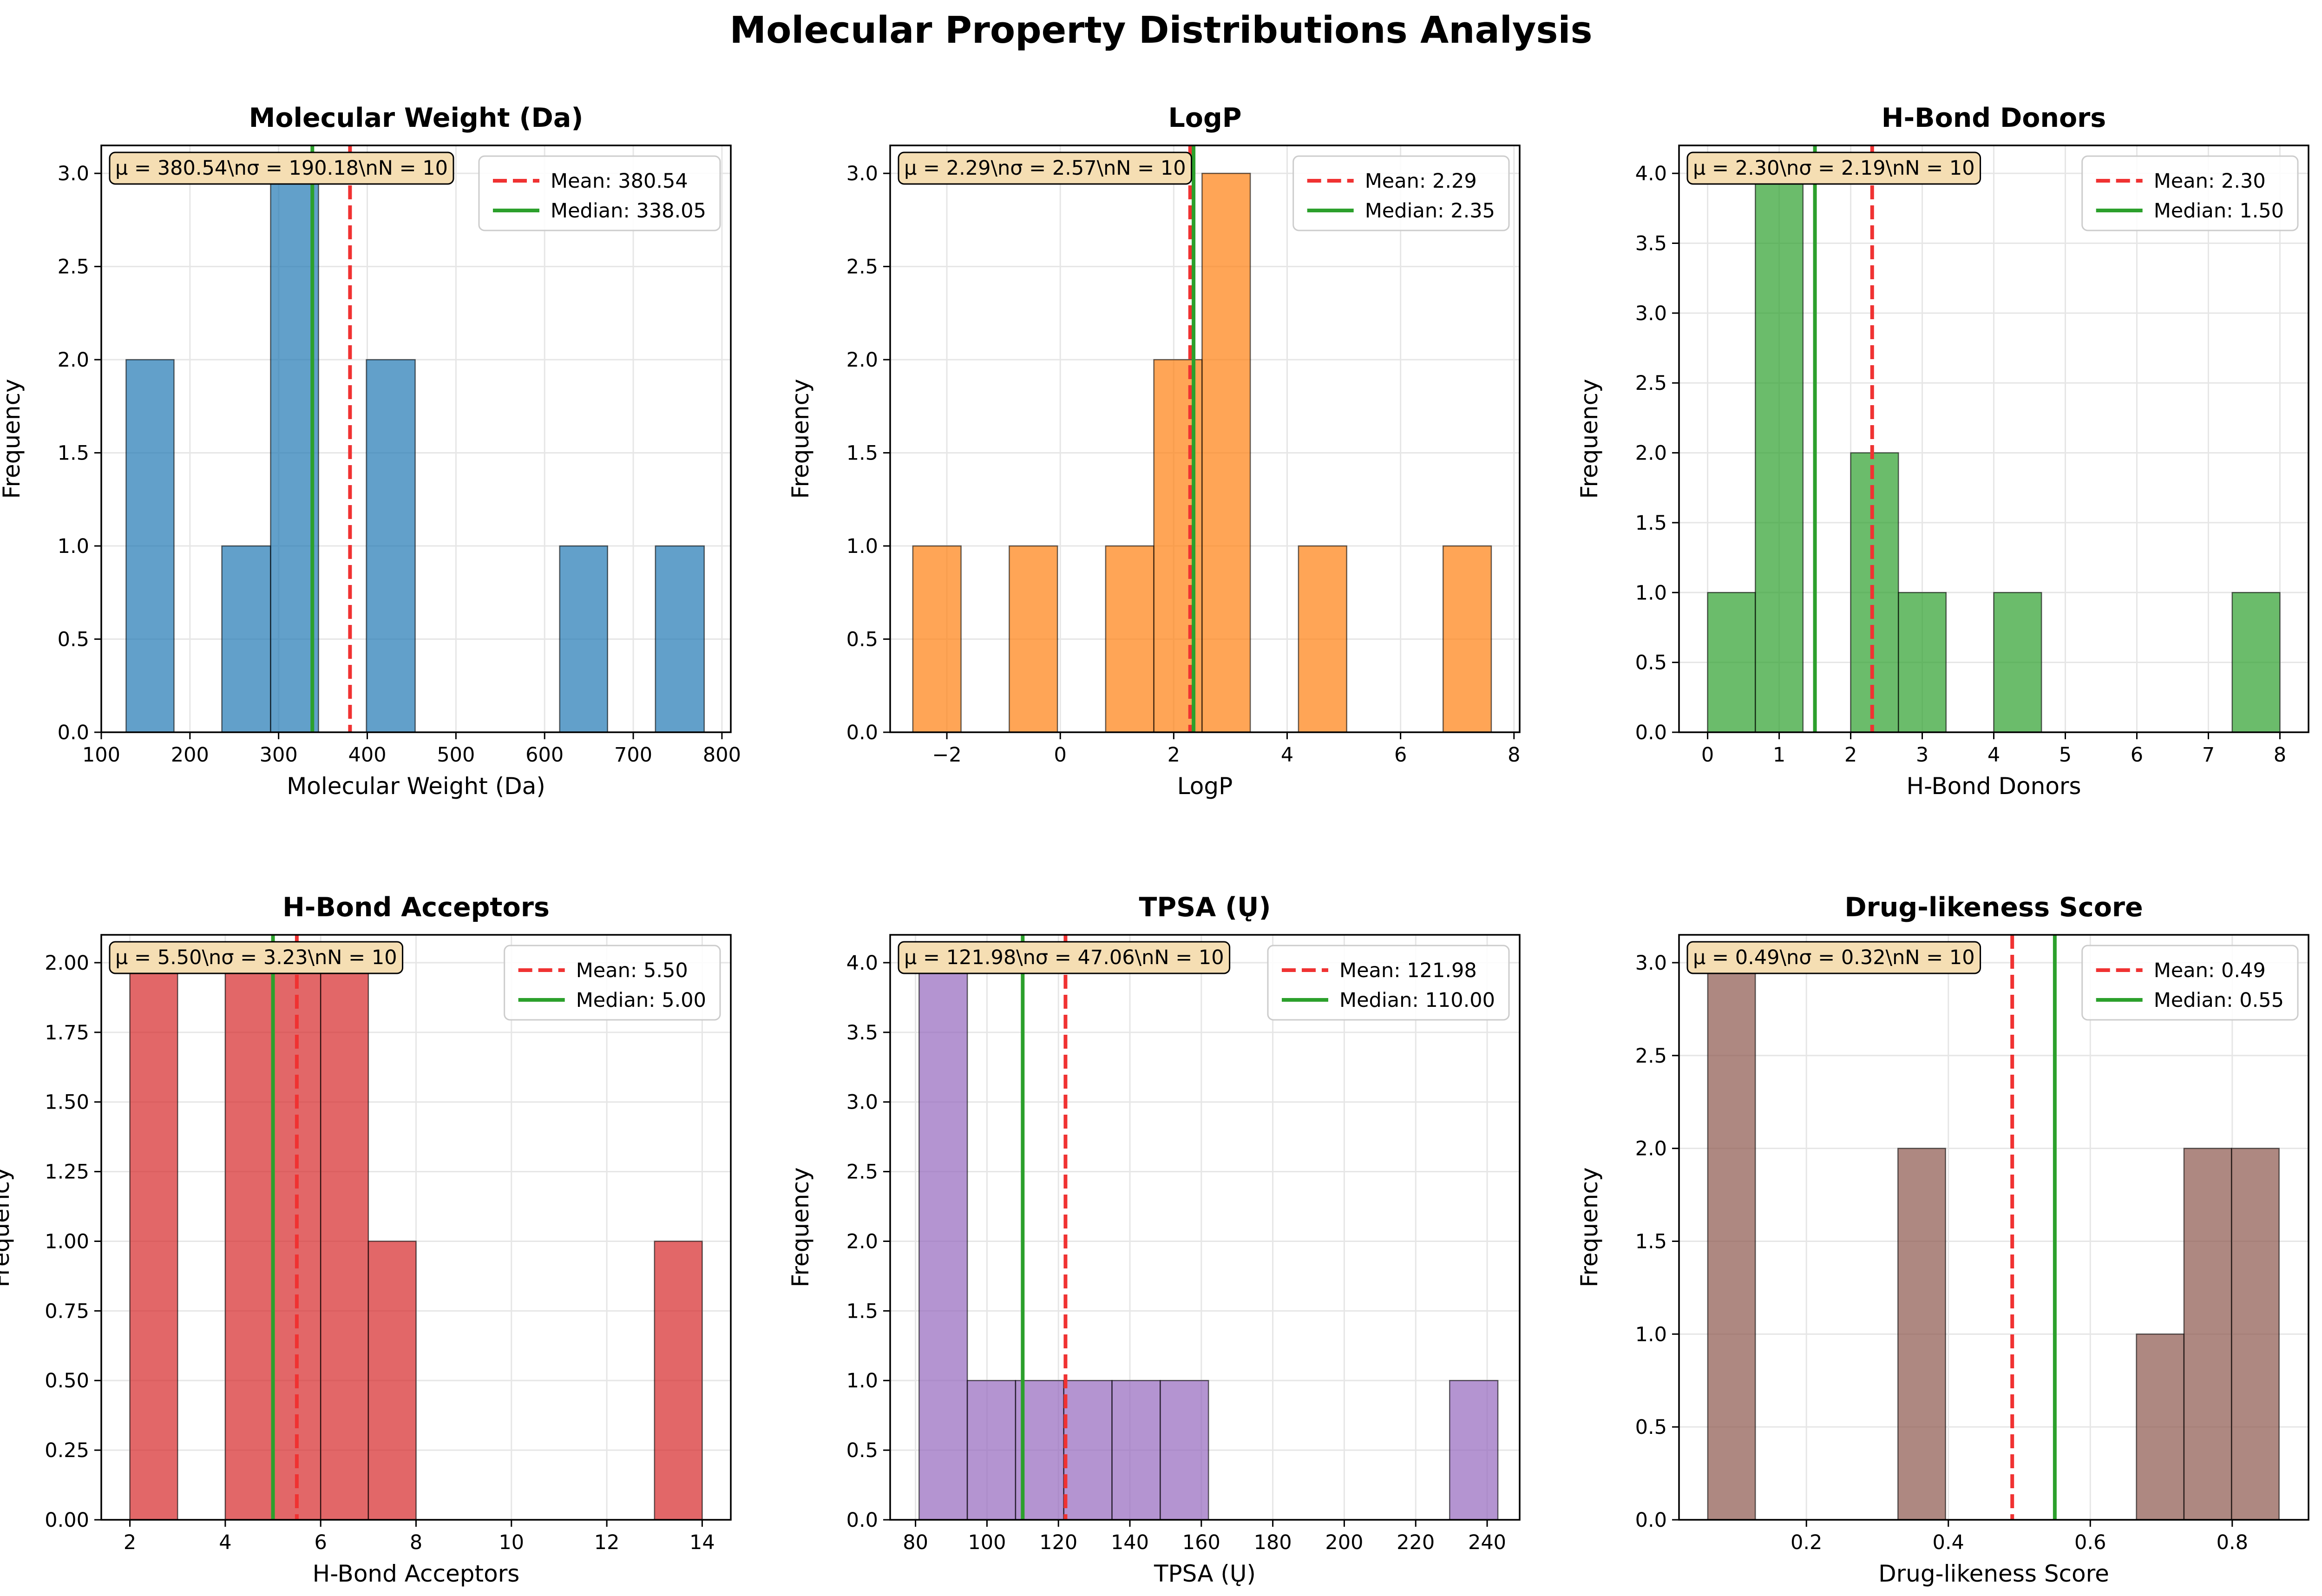 This screenshot has height=1596, width=2322. What do you see at coordinates (1994, 1573) in the screenshot?
I see `x-axis-label: Drug-likeness Score` at bounding box center [1994, 1573].